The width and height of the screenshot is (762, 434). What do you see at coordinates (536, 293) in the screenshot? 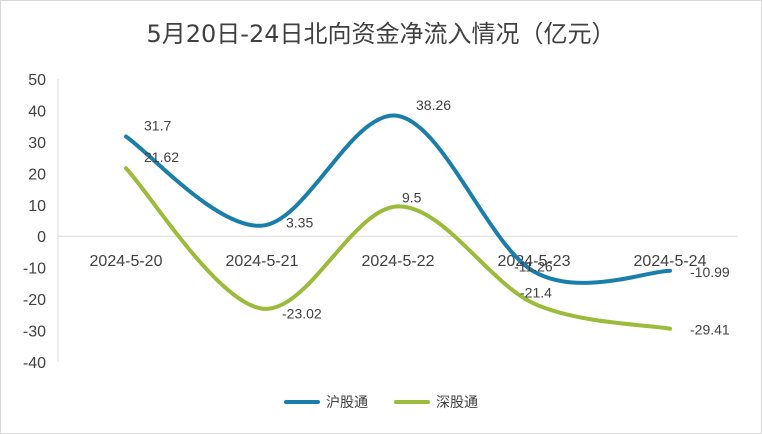
I see `data-label: -21.4` at bounding box center [536, 293].